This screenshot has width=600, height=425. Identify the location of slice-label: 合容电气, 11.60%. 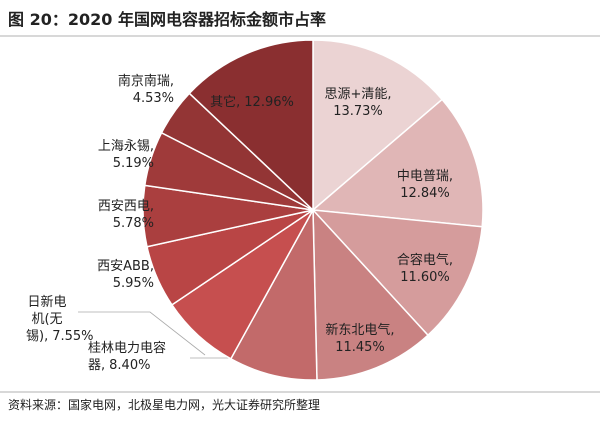
(425, 269).